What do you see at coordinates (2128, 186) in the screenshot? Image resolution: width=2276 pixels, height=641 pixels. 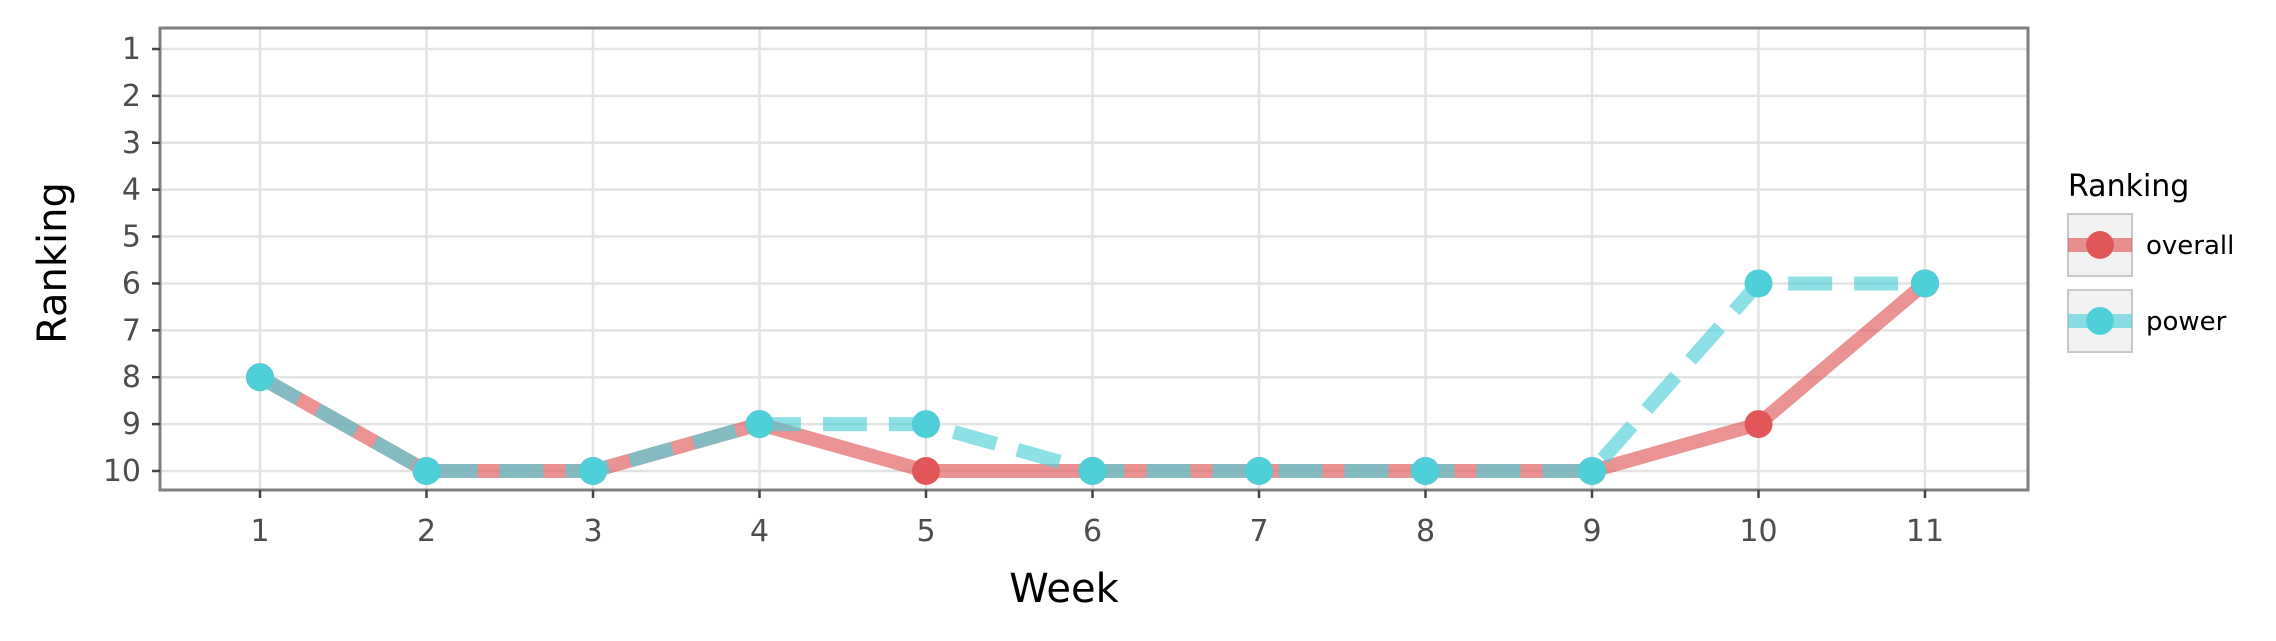 I see `legend-title: Ranking` at bounding box center [2128, 186].